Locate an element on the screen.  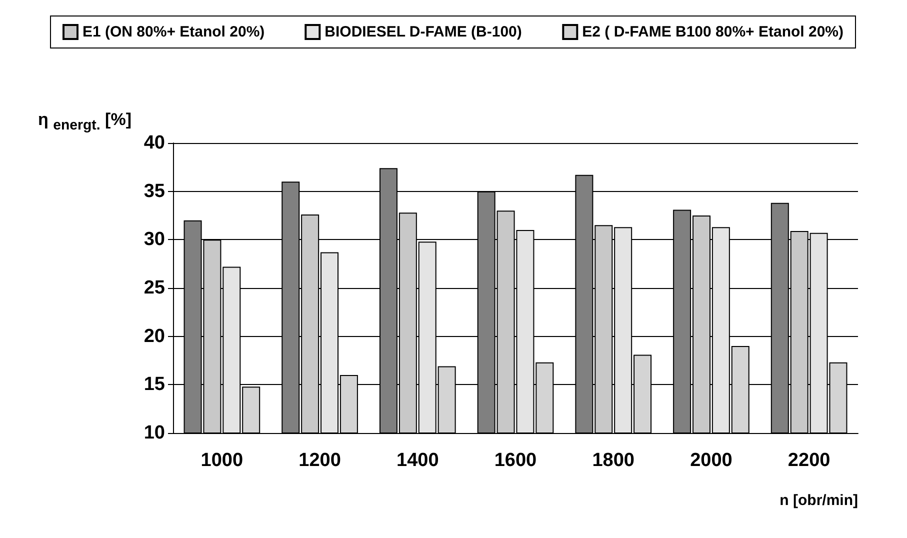
x-tick-label: 1400 is located at coordinates (417, 460).